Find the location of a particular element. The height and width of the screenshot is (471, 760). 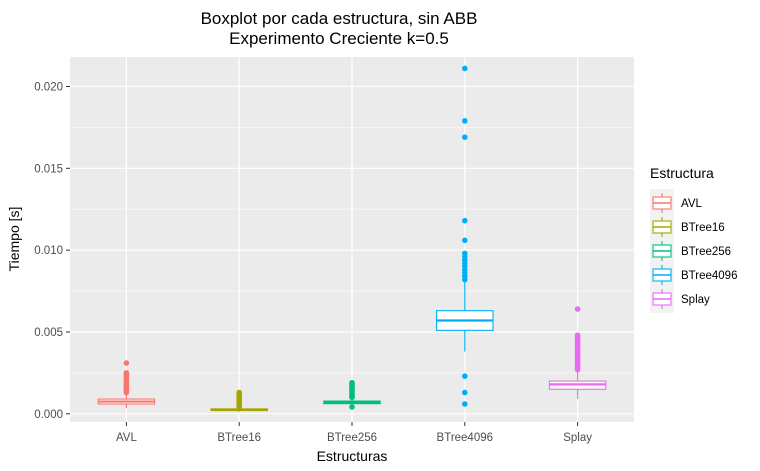

x-tick-label: BTree4096 is located at coordinates (465, 438).